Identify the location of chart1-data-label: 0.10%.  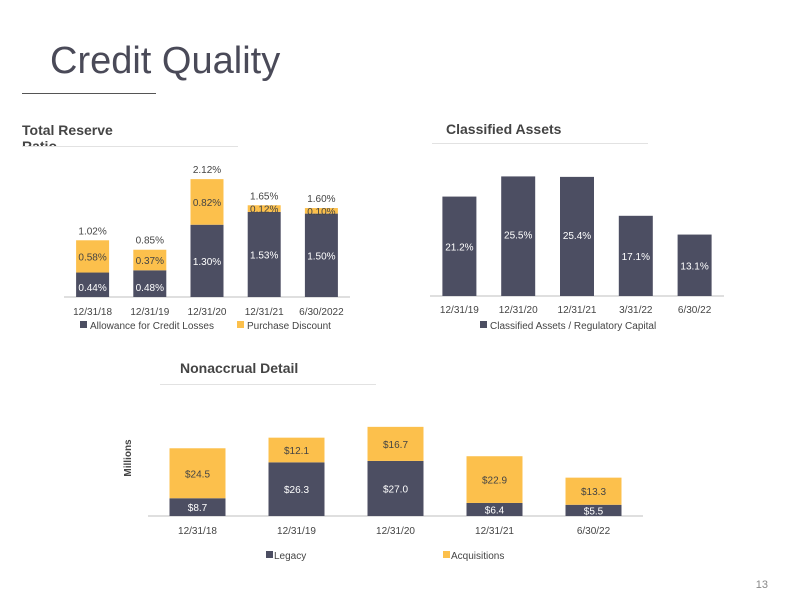
(321, 212).